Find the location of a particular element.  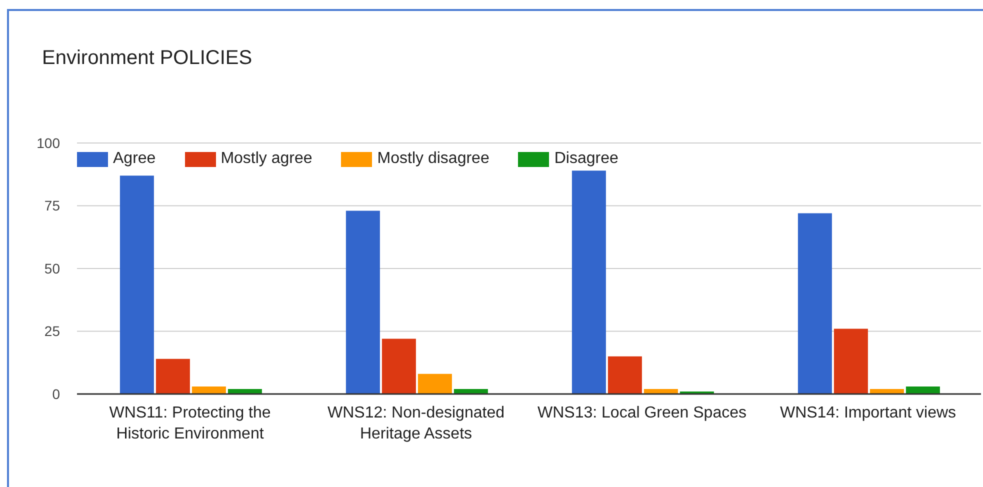

x-tick-label: WNS14: Important views is located at coordinates (868, 413).